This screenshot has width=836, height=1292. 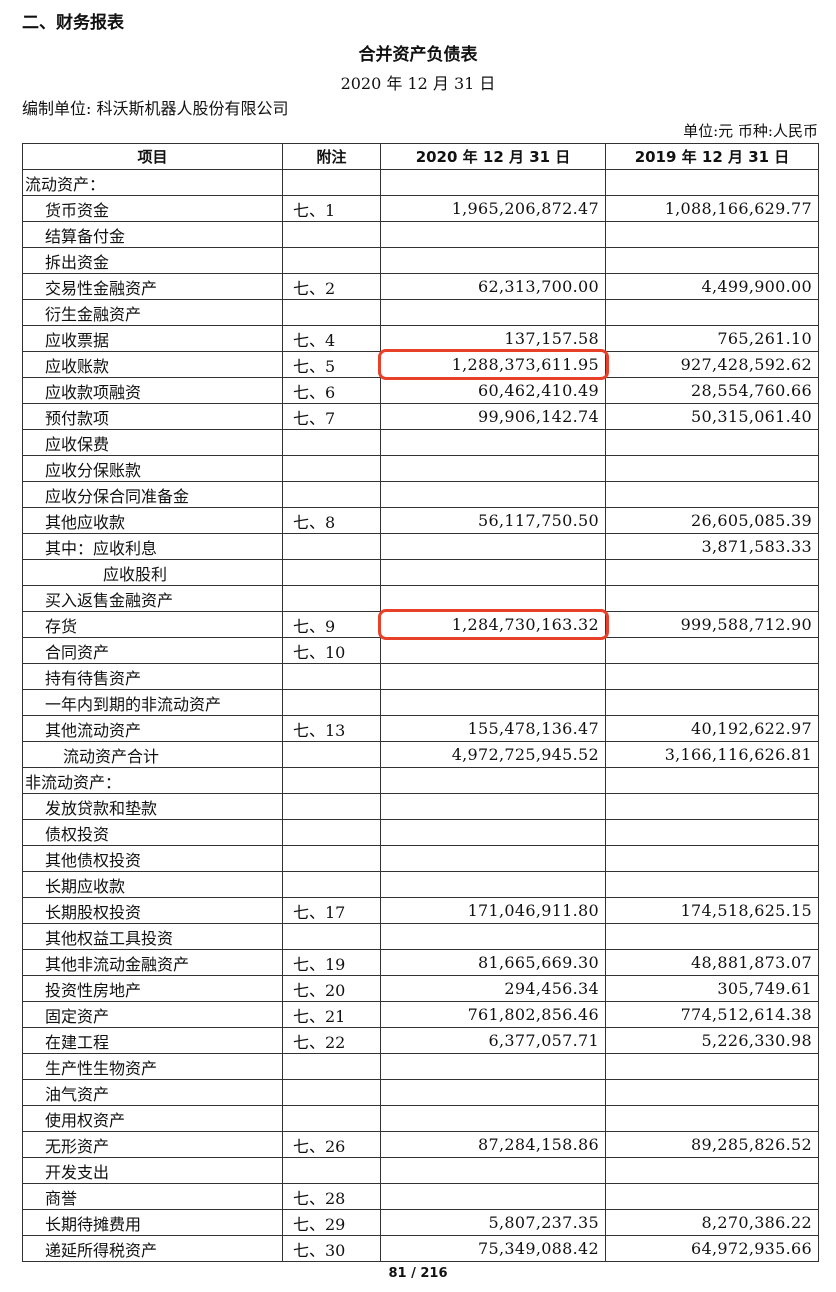 What do you see at coordinates (420, 988) in the screenshot?
I see `table-row: 投资性房地产 七、20 294,456.34 305,749.61` at bounding box center [420, 988].